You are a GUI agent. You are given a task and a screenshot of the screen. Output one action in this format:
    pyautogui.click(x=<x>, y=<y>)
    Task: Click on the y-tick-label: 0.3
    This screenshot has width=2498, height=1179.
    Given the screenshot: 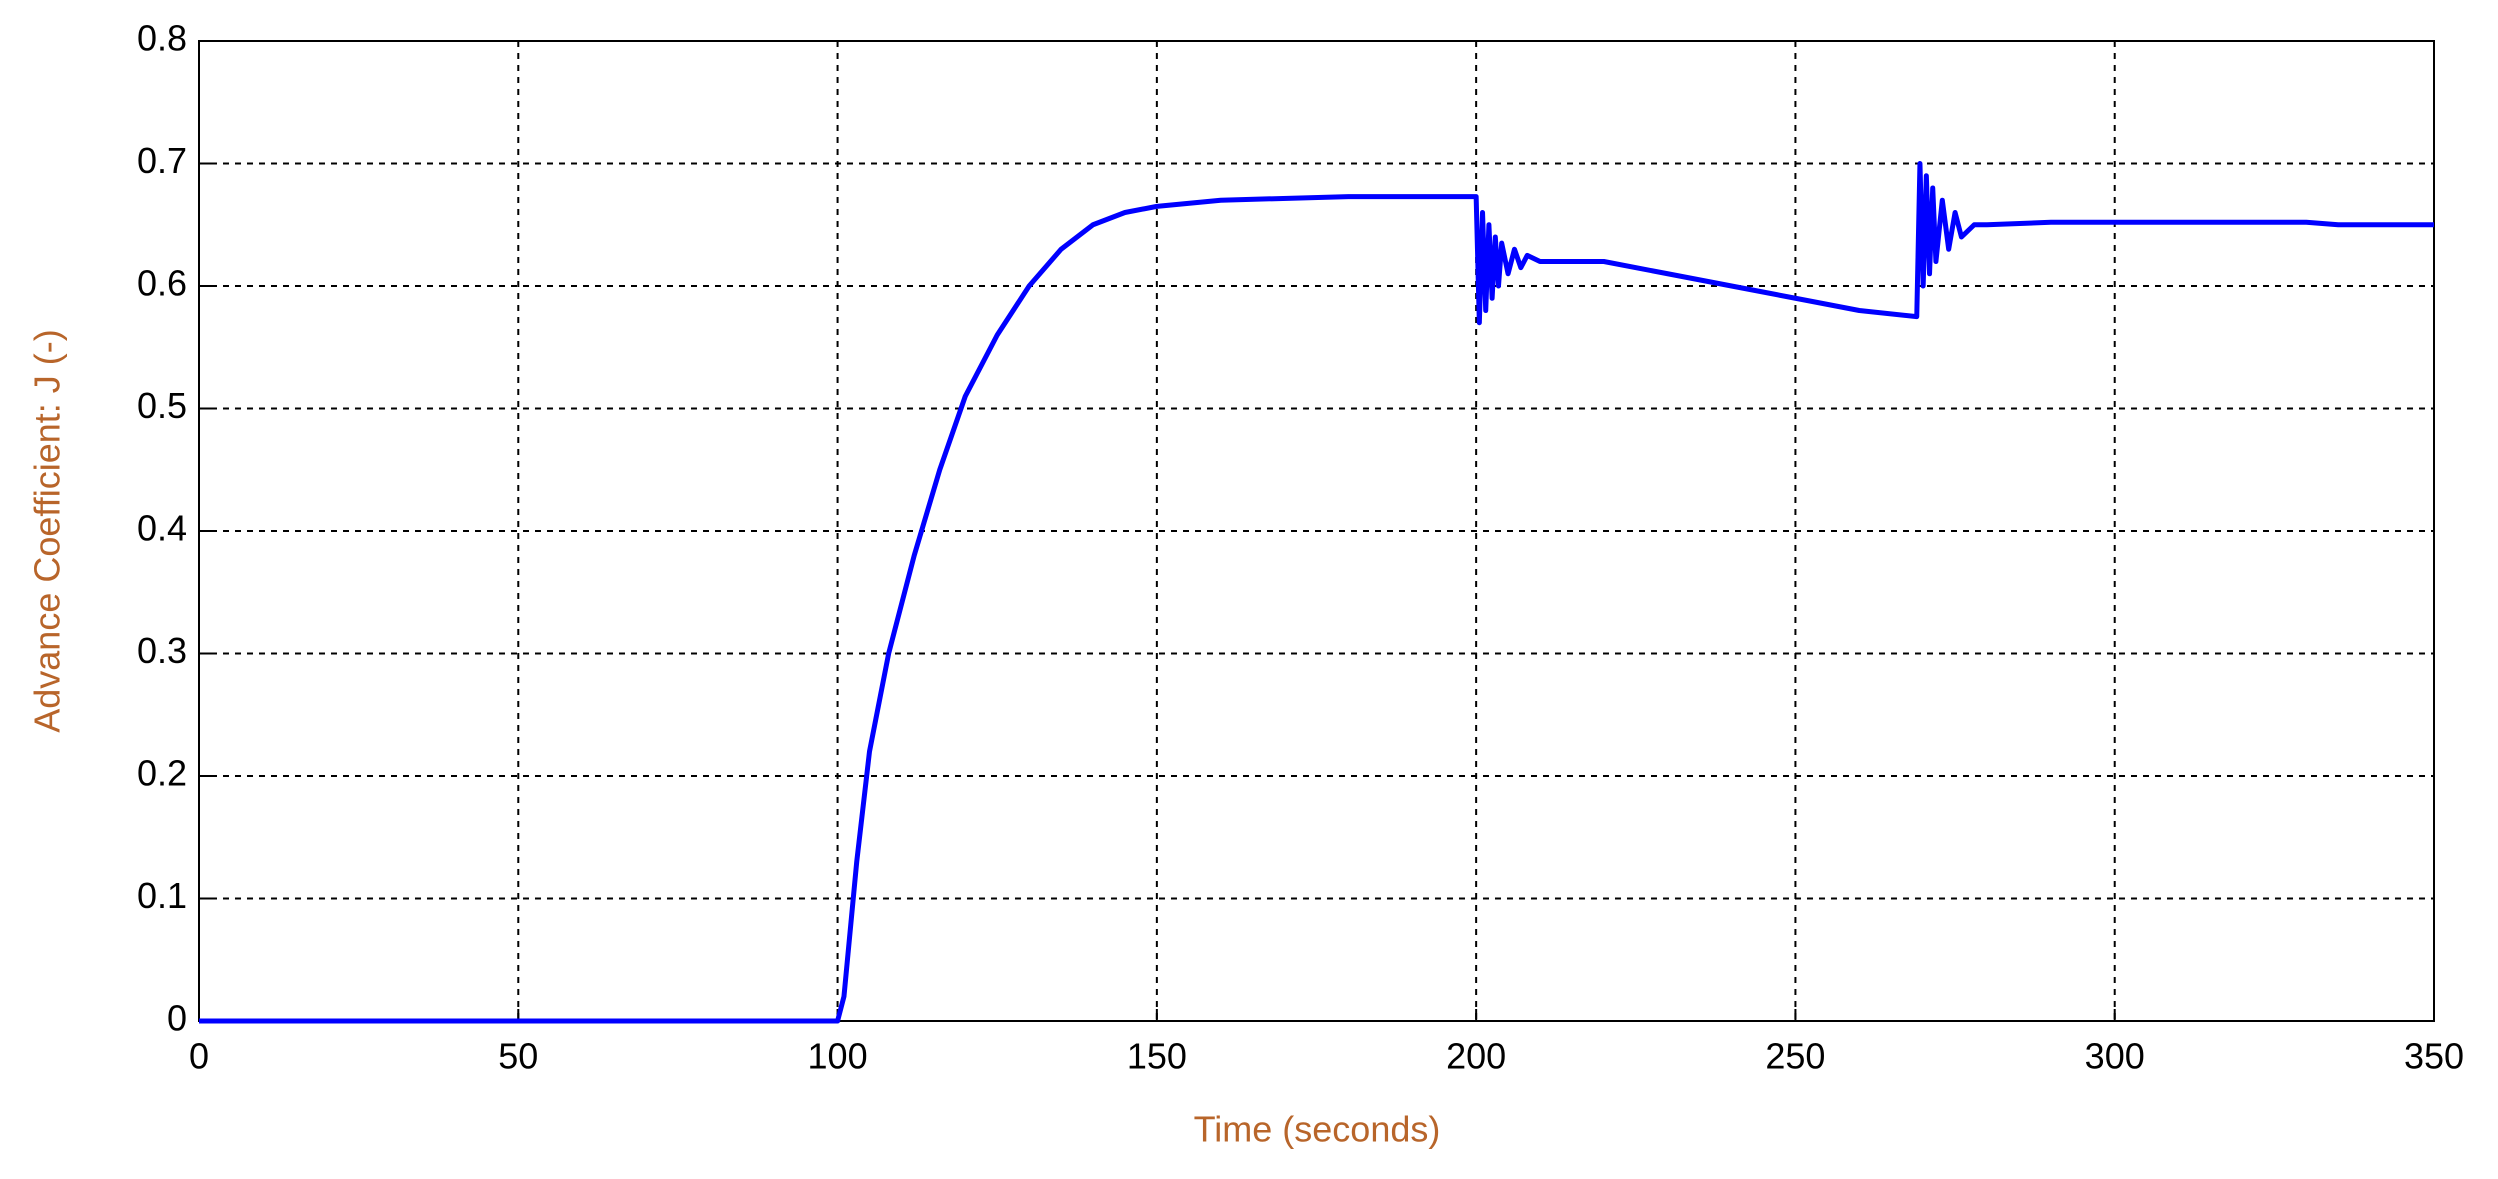 What is the action you would take?
    pyautogui.click(x=162, y=650)
    